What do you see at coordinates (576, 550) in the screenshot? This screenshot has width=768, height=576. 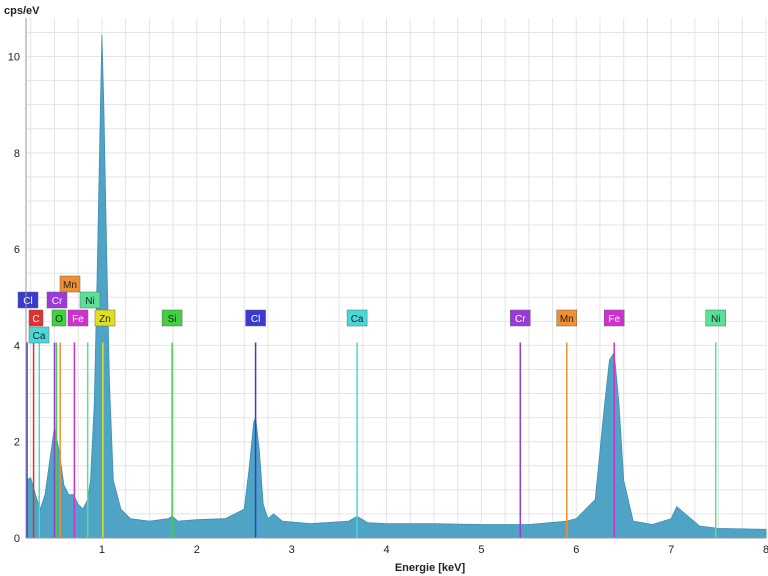 I see `x-tick-label: 6` at bounding box center [576, 550].